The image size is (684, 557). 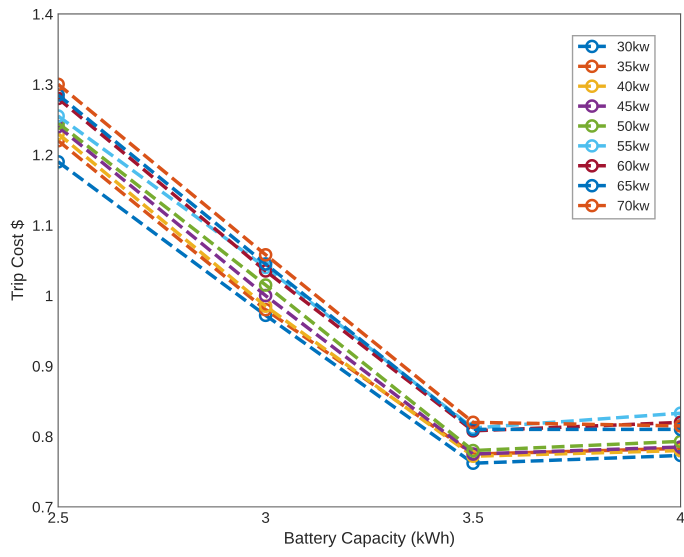 What do you see at coordinates (49, 296) in the screenshot?
I see `y-tick-label: 1` at bounding box center [49, 296].